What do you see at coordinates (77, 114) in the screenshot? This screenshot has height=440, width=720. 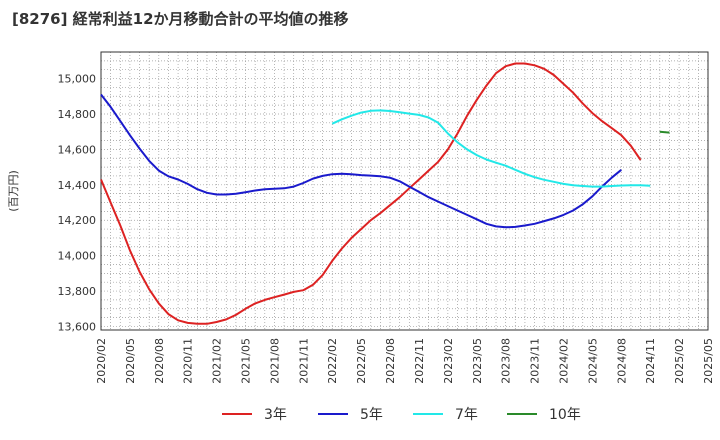 I see `y-tick-label: 14,800` at bounding box center [77, 114].